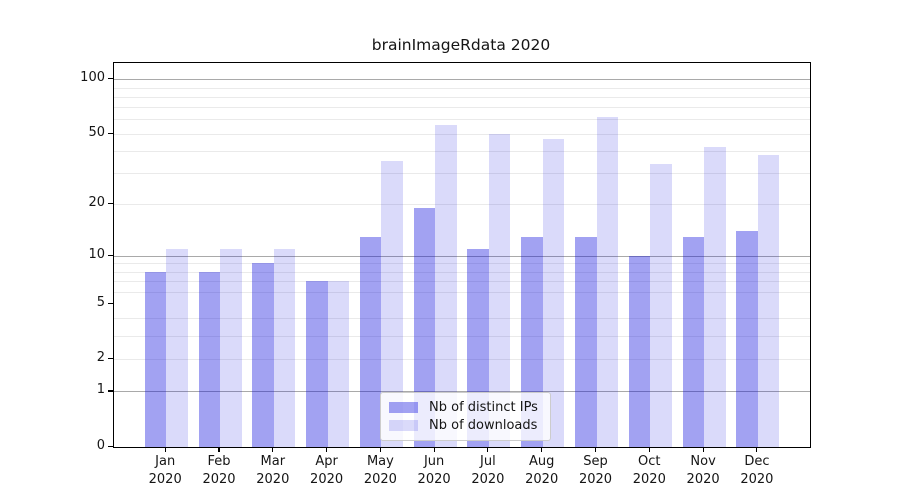 This screenshot has width=900, height=500. Describe the element at coordinates (542, 470) in the screenshot. I see `x-tick-label-aug: Aug 2020` at that location.